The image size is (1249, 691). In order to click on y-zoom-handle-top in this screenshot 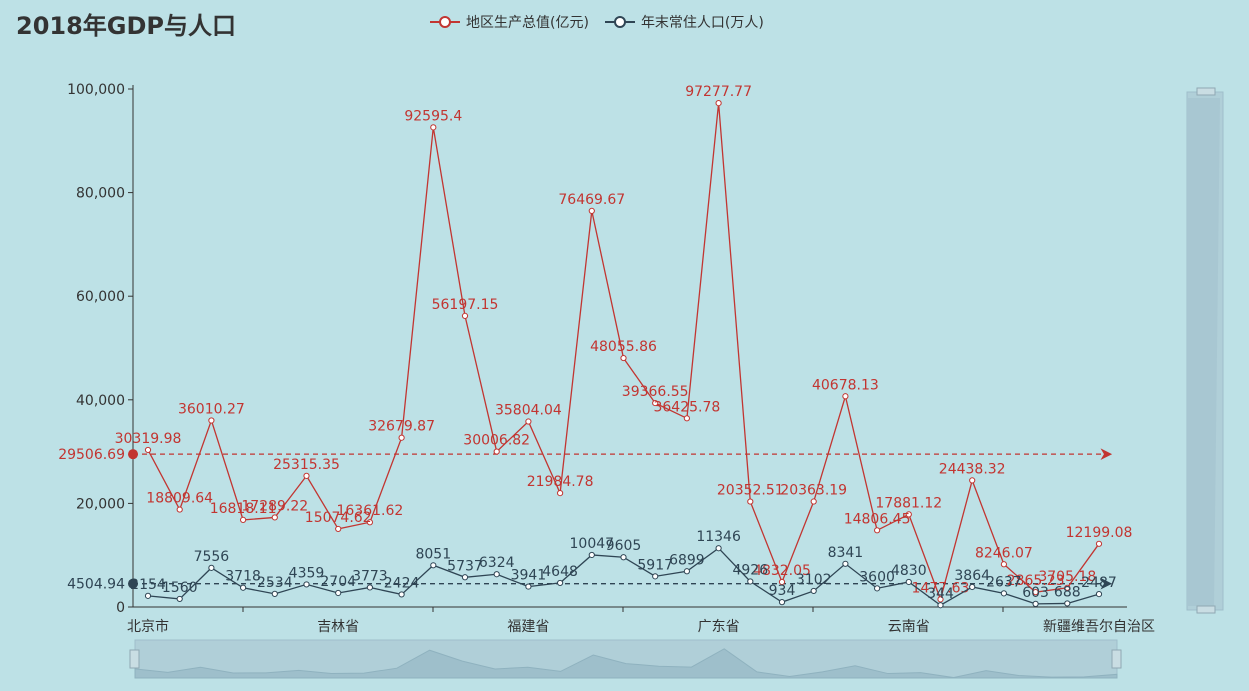, I will do `click(1206, 91)`.